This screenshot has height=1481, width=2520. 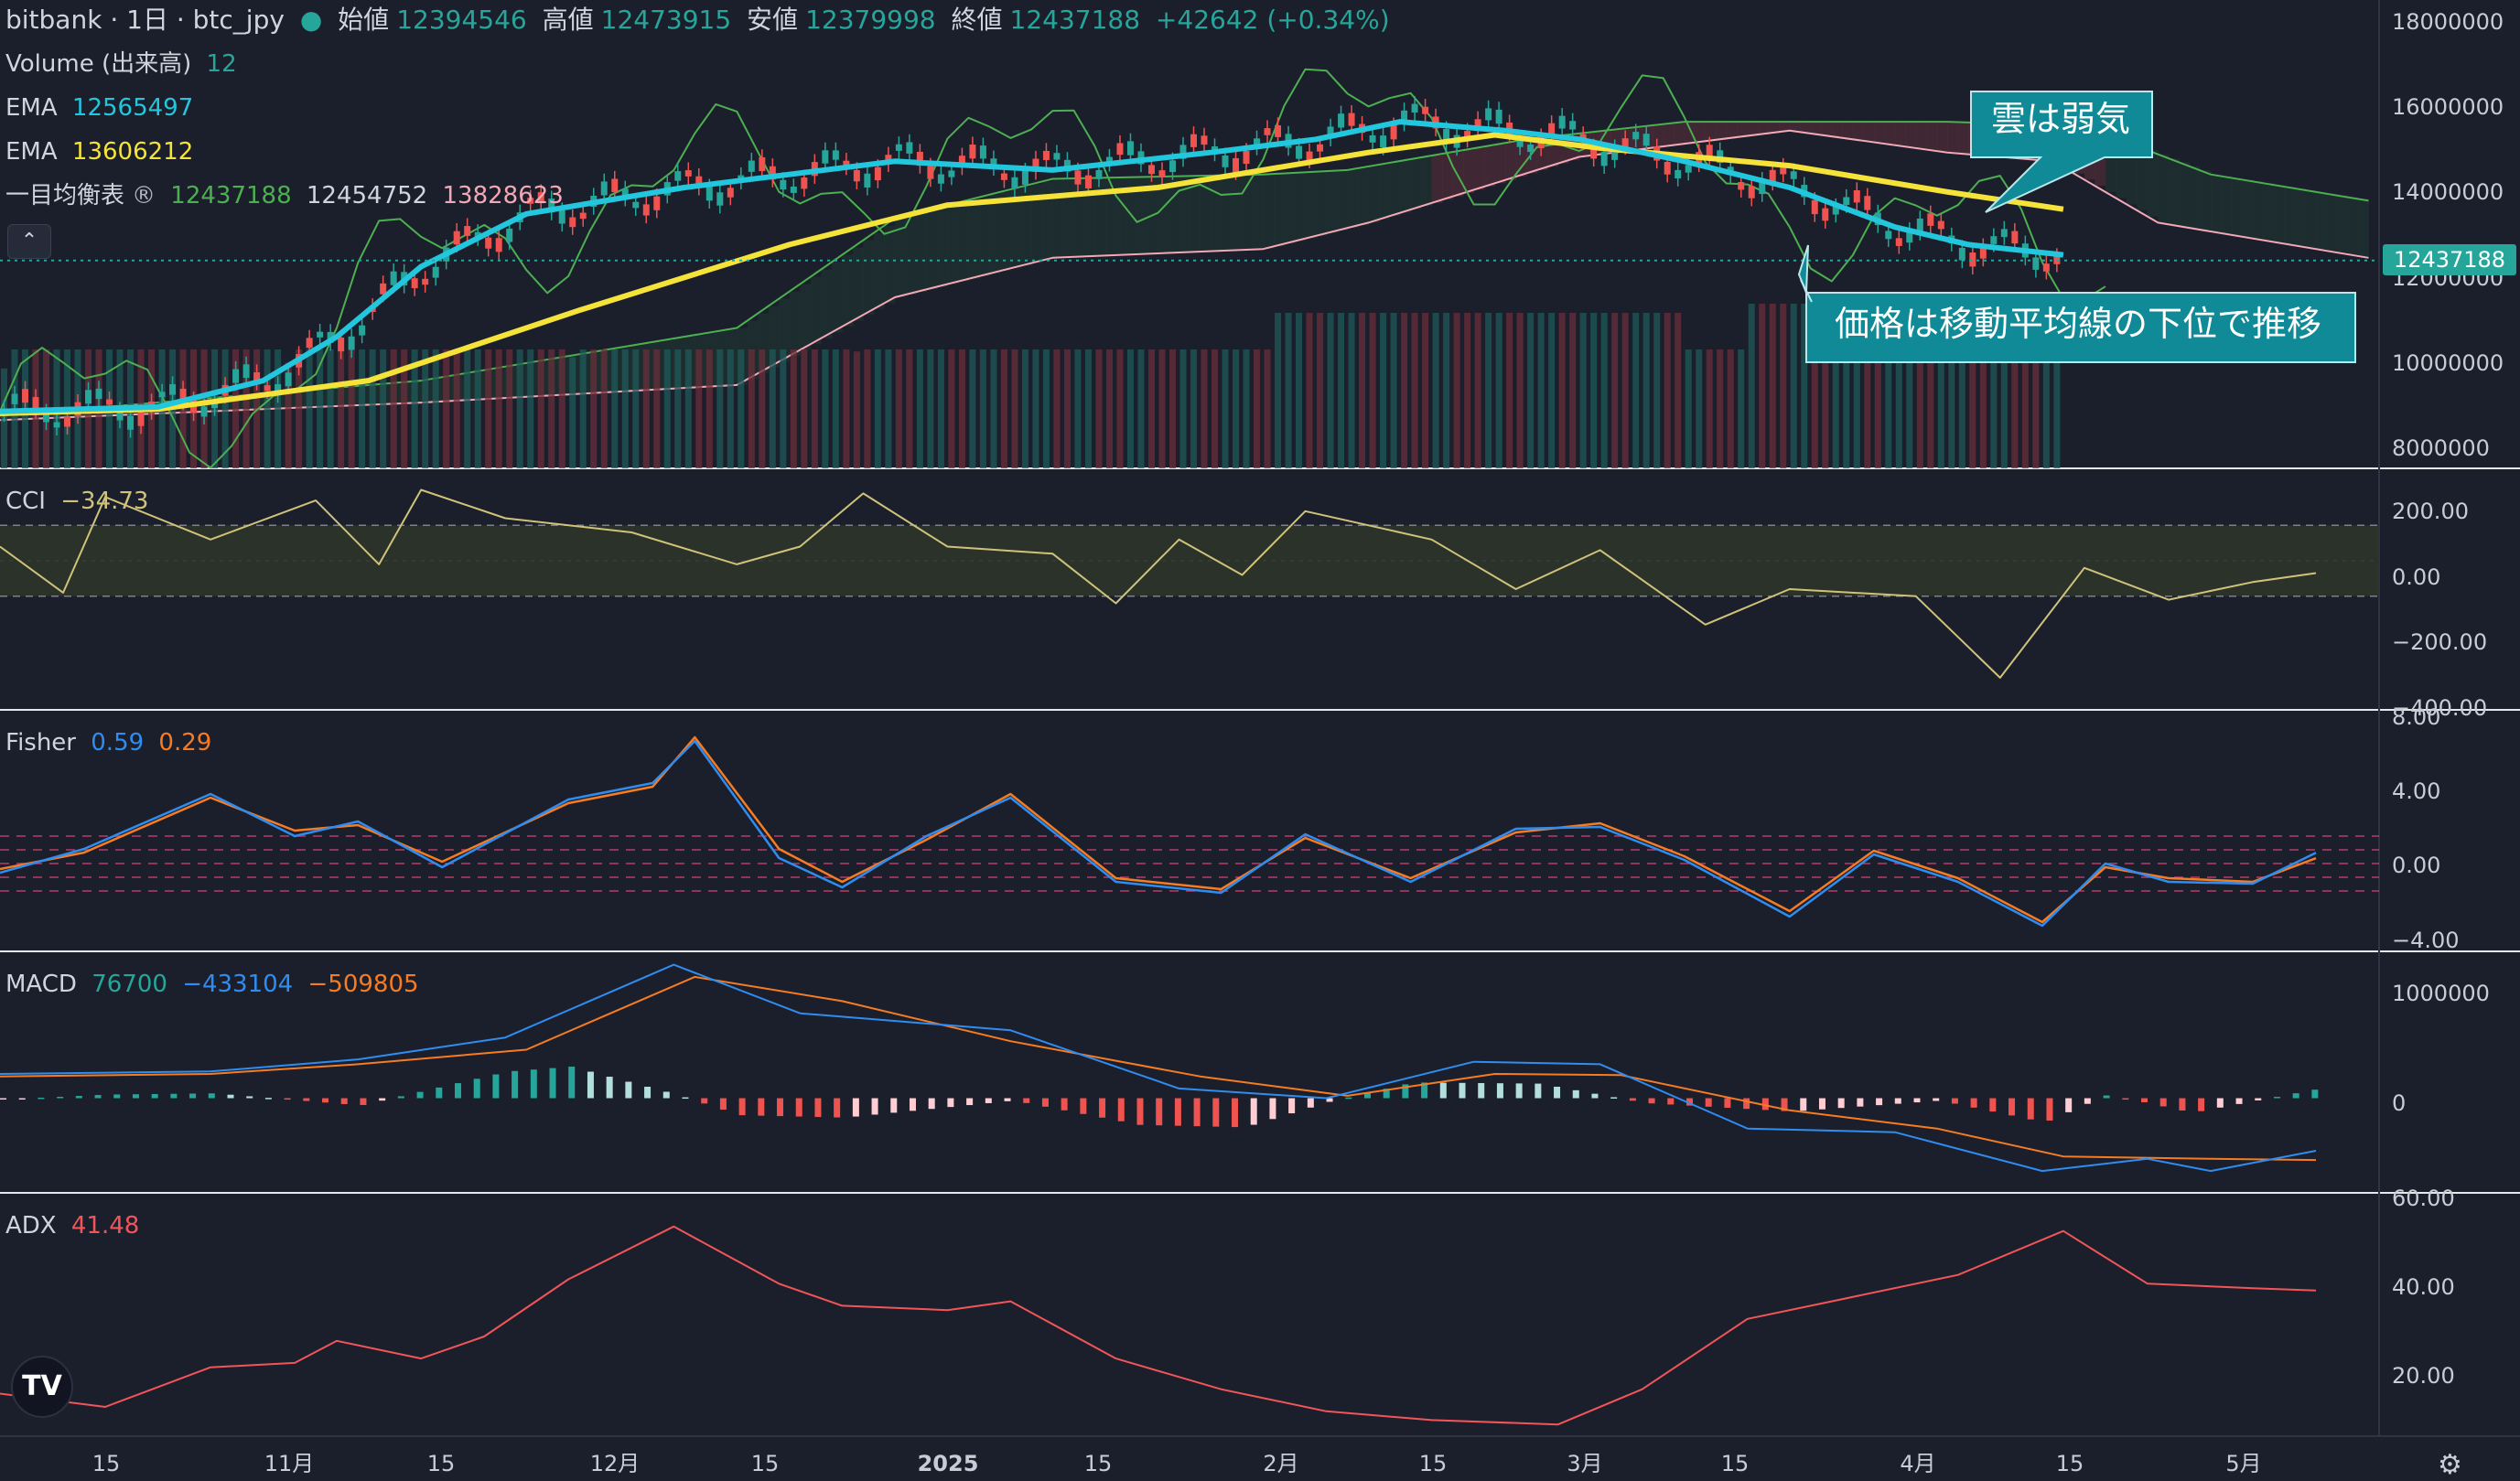 What do you see at coordinates (1158, 1068) in the screenshot?
I see `macd-line` at bounding box center [1158, 1068].